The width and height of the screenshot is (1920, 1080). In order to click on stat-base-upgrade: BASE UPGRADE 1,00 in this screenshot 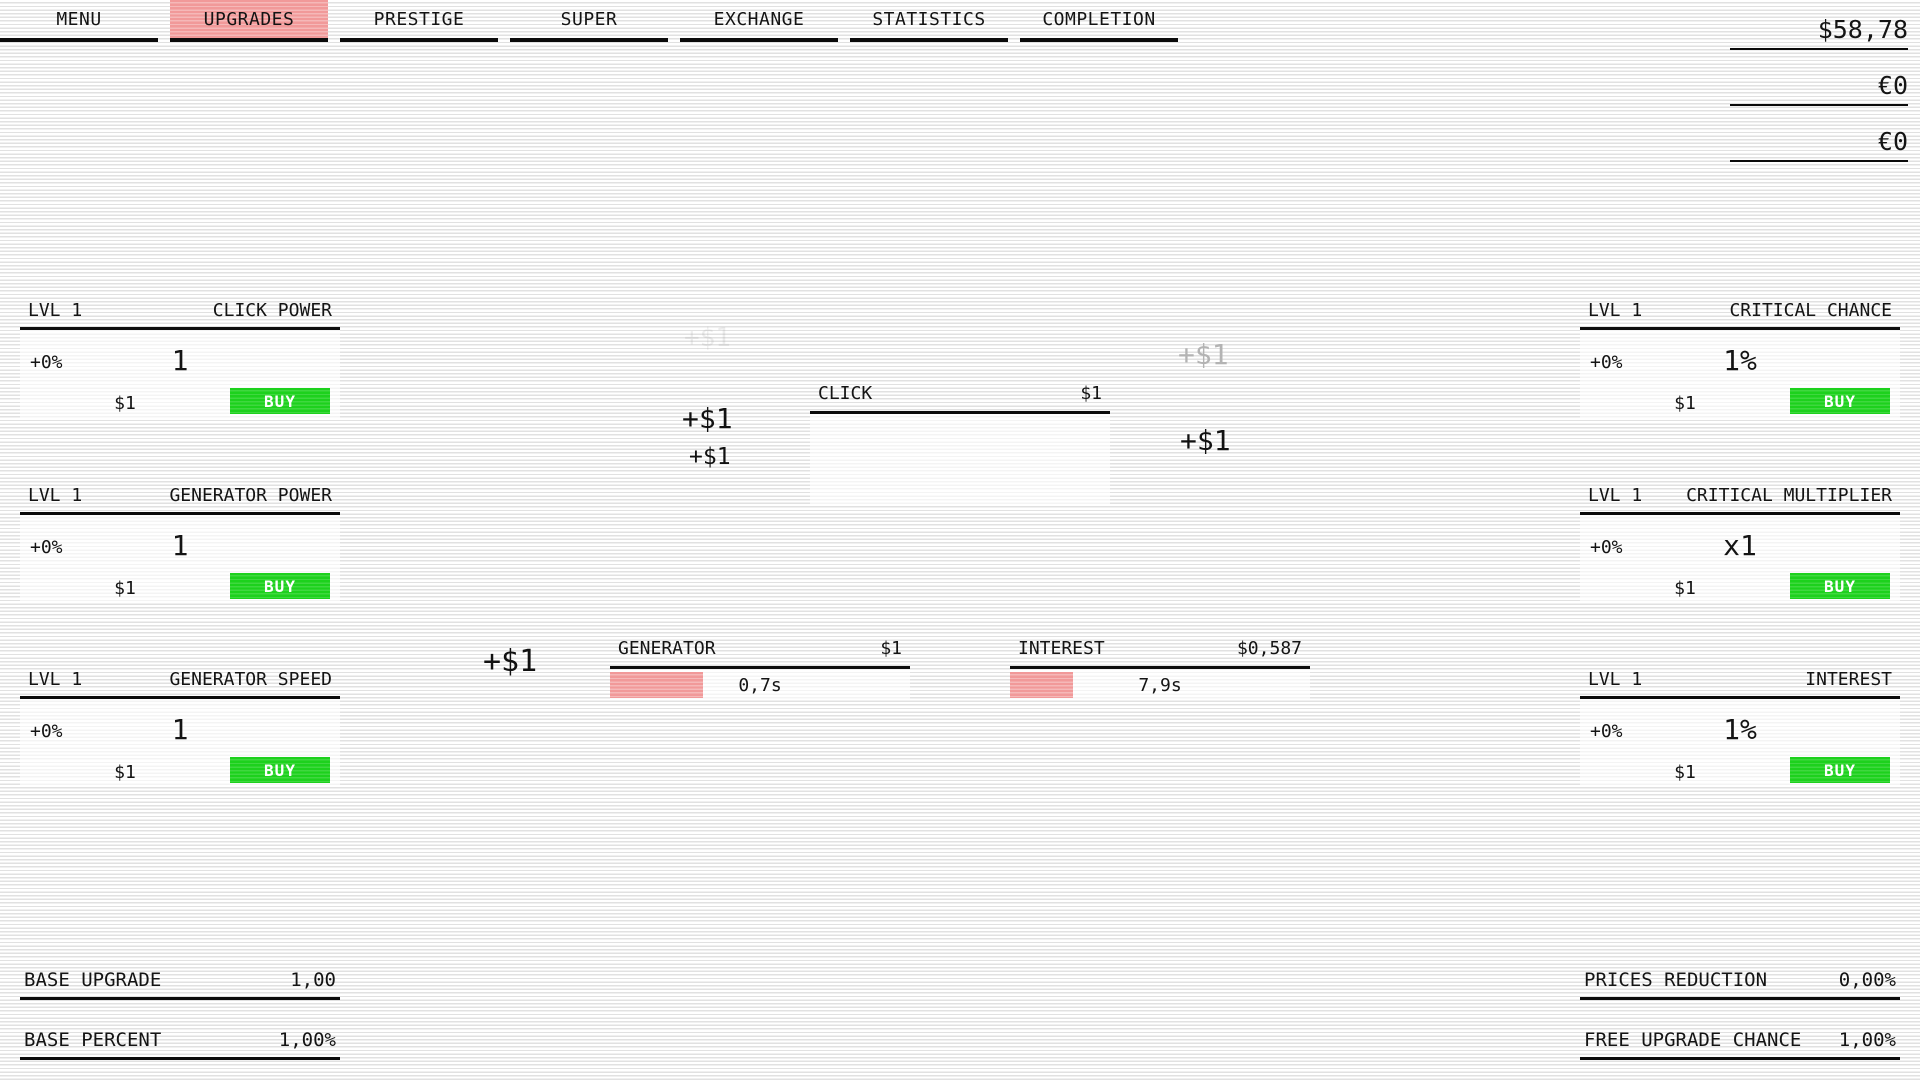, I will do `click(180, 983)`.